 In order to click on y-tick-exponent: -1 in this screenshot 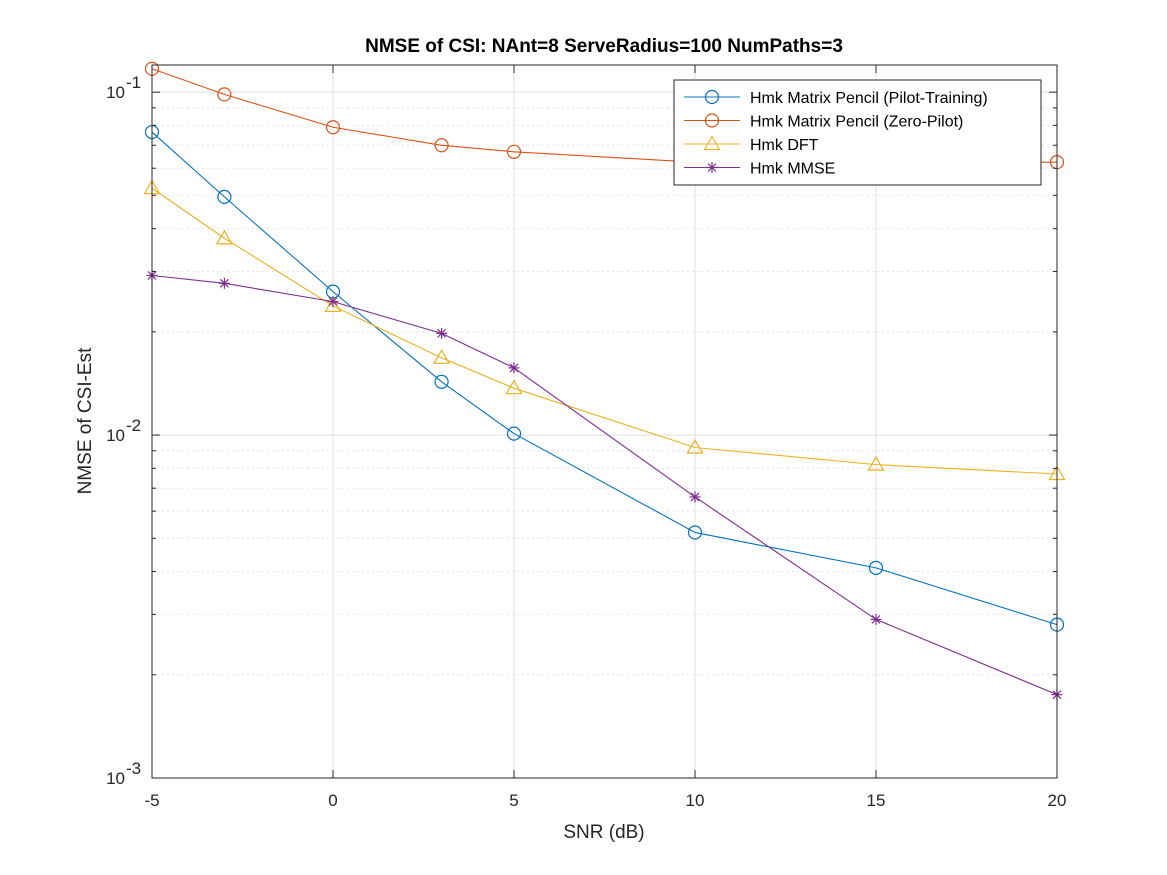, I will do `click(133, 82)`.